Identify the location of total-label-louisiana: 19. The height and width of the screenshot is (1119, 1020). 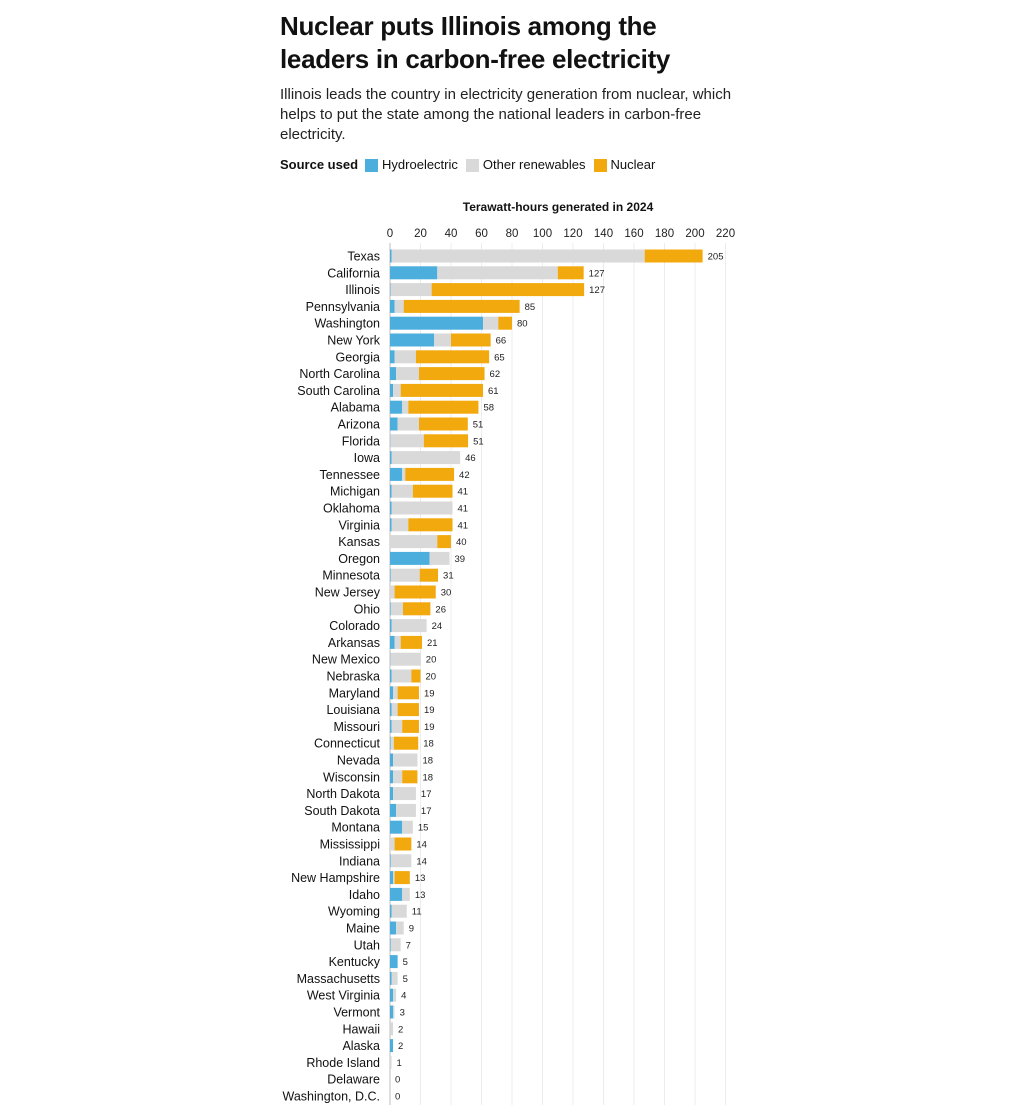
(429, 710).